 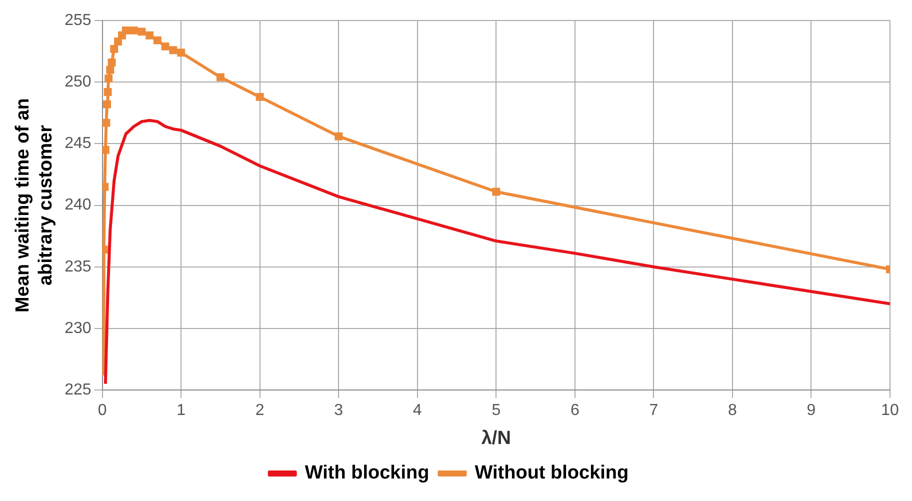 I want to click on x-tick-label: 7, so click(x=653, y=411).